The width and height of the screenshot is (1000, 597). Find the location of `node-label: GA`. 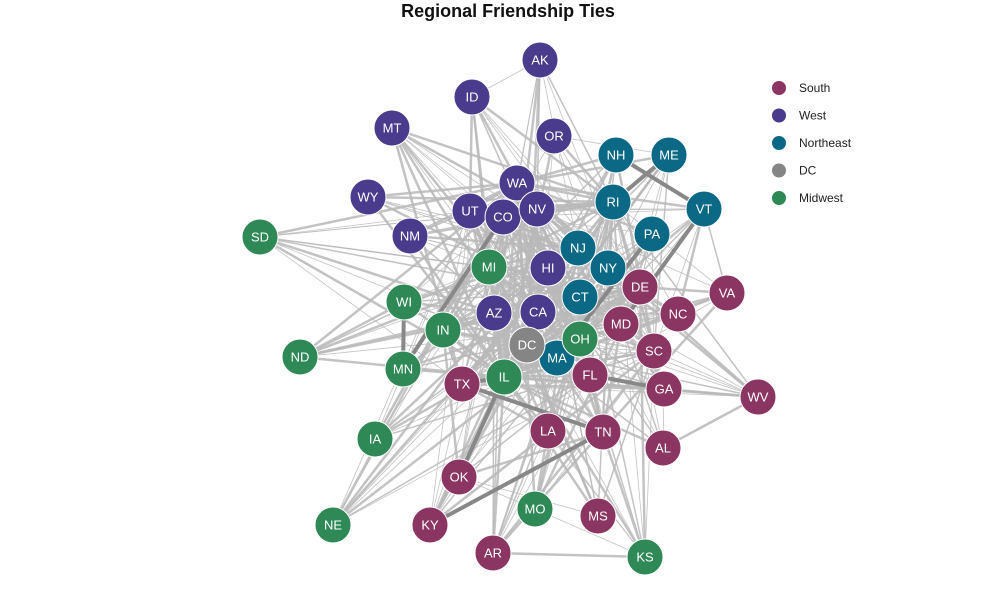

node-label: GA is located at coordinates (664, 388).